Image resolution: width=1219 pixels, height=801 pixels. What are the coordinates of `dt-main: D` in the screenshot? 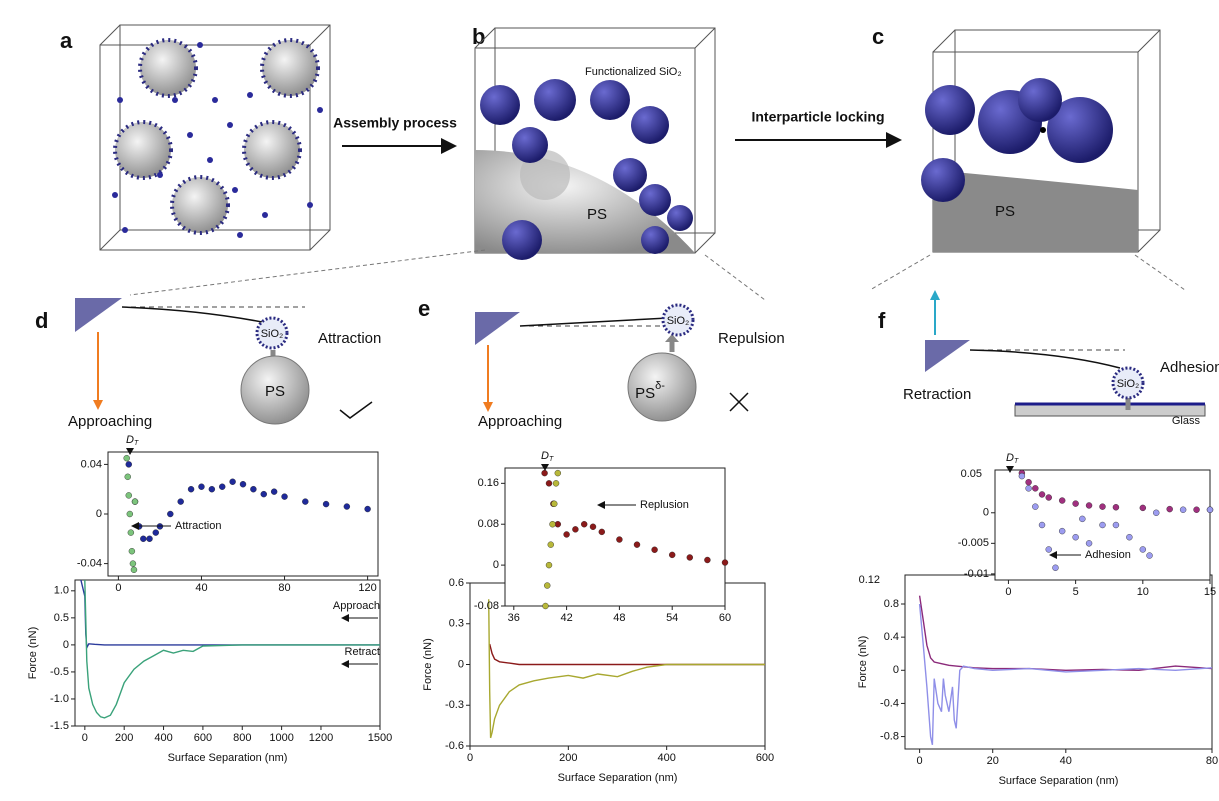 It's located at (1010, 458).